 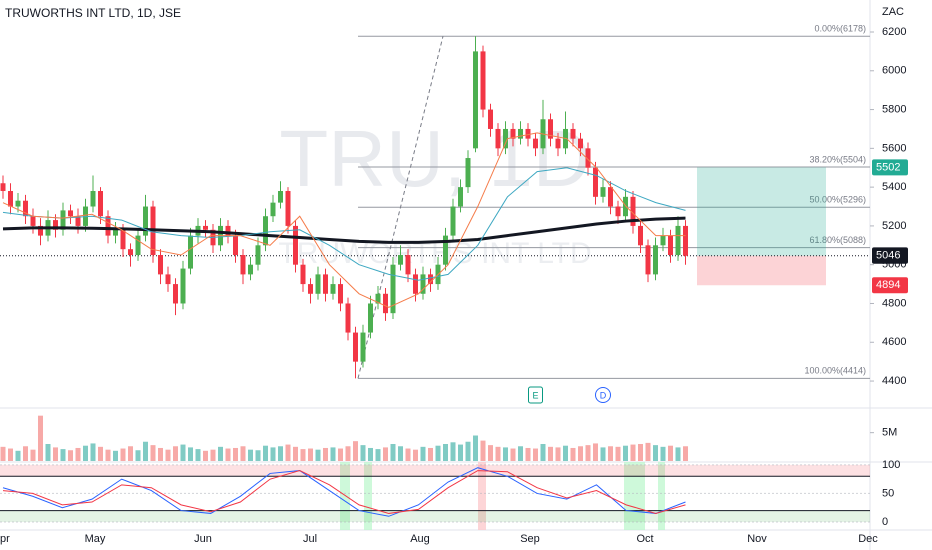 What do you see at coordinates (894, 342) in the screenshot?
I see `y-tick-label: 4600` at bounding box center [894, 342].